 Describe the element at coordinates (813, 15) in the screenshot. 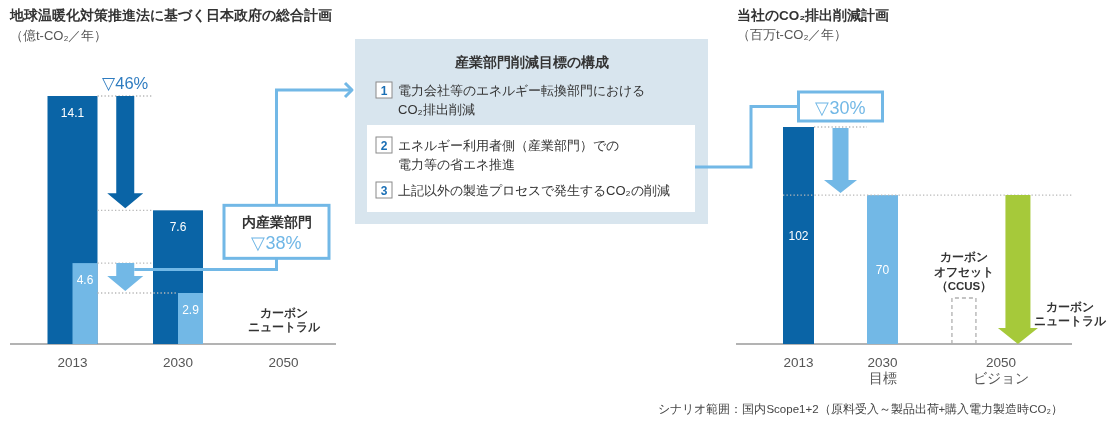

I see `title: 当社のCO₂排出削減計画` at that location.